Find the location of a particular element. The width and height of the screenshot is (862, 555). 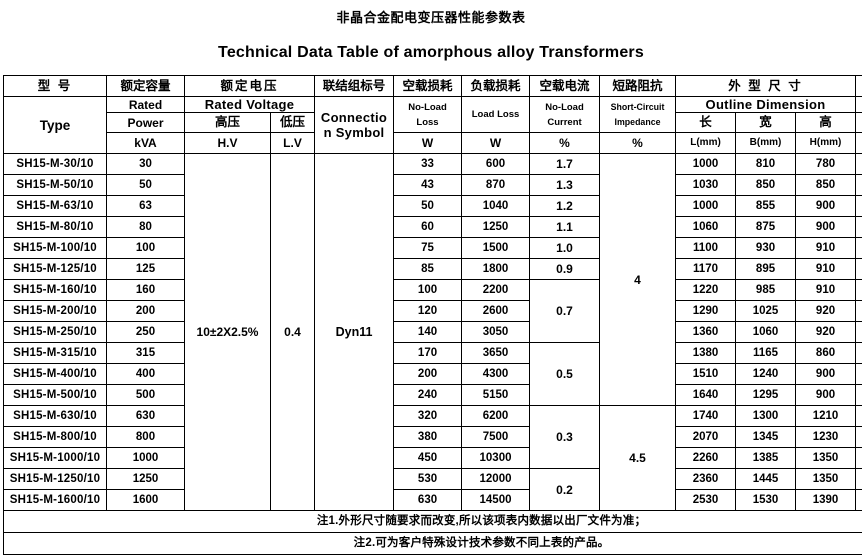

cell-load-loss: 6200 is located at coordinates (496, 416).